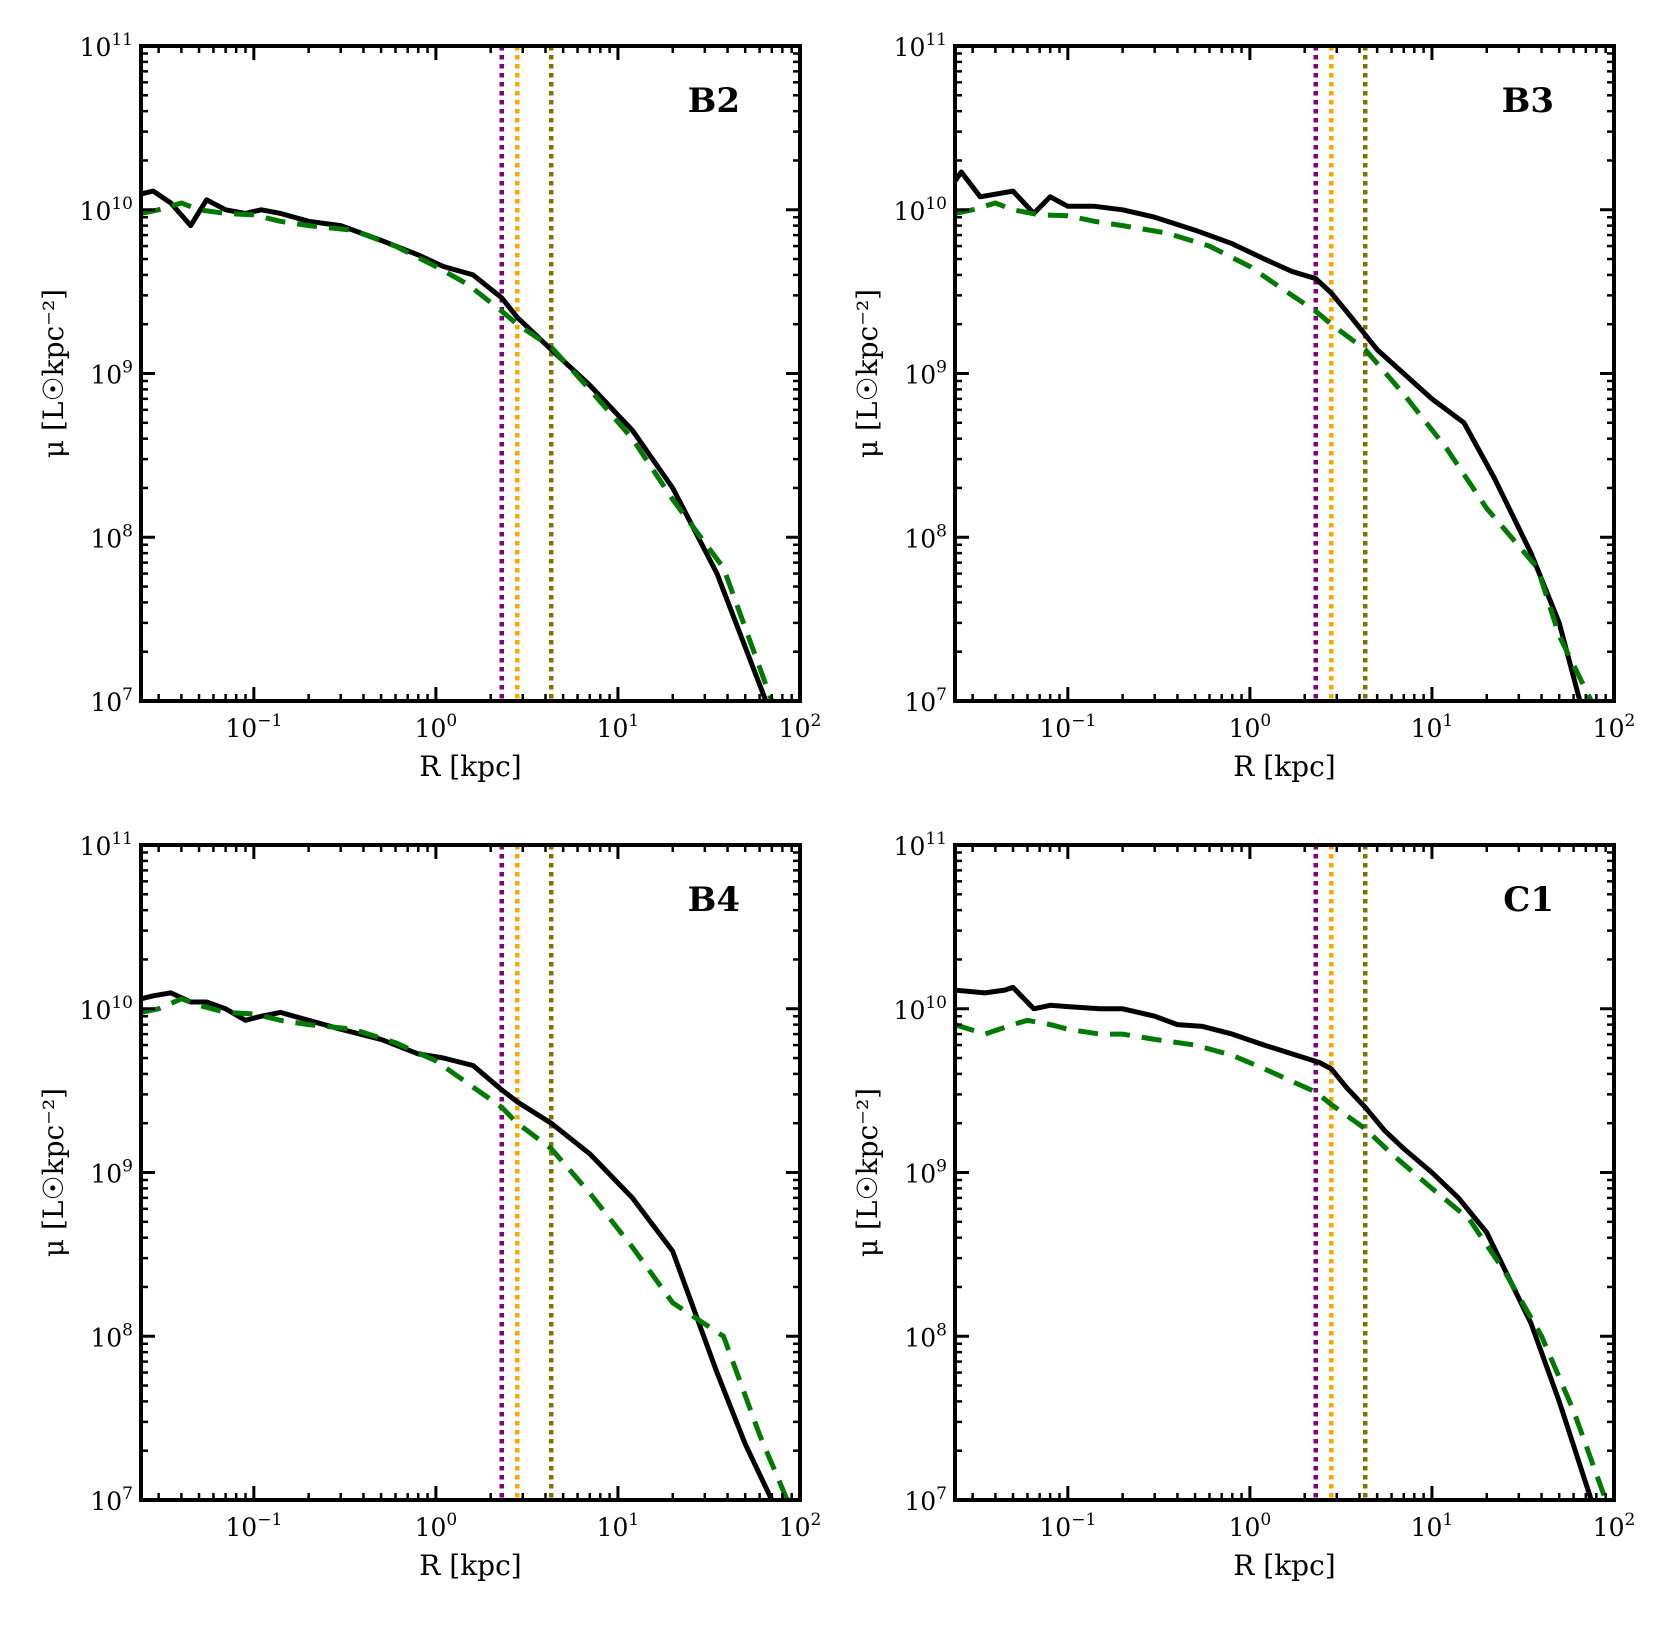 The width and height of the screenshot is (1661, 1628). I want to click on panel-label: B2, so click(714, 101).